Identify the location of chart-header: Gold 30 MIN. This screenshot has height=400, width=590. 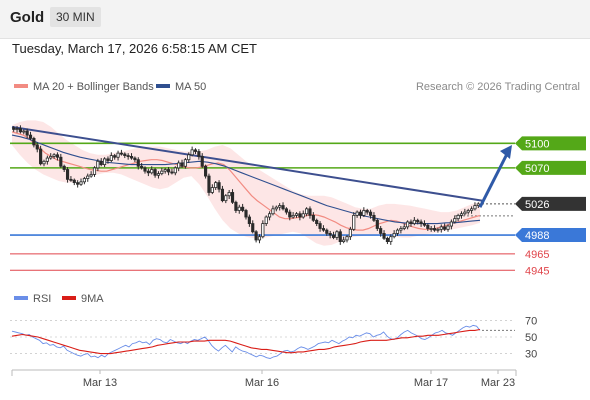
(295, 19).